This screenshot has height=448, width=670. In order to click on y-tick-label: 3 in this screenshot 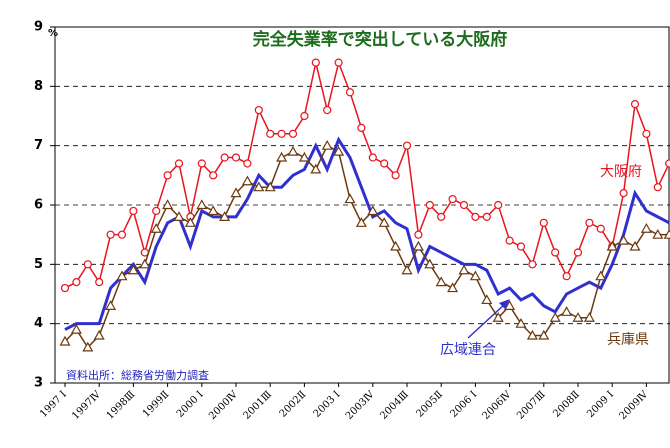, I will do `click(38, 383)`.